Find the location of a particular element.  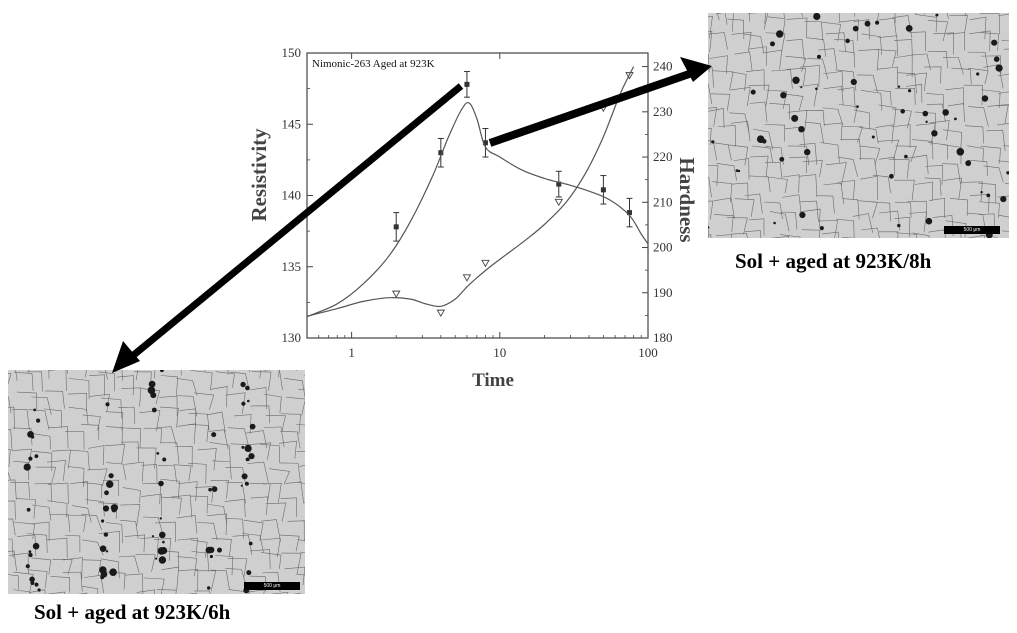

y-right-tick-label: 200 is located at coordinates (663, 247).